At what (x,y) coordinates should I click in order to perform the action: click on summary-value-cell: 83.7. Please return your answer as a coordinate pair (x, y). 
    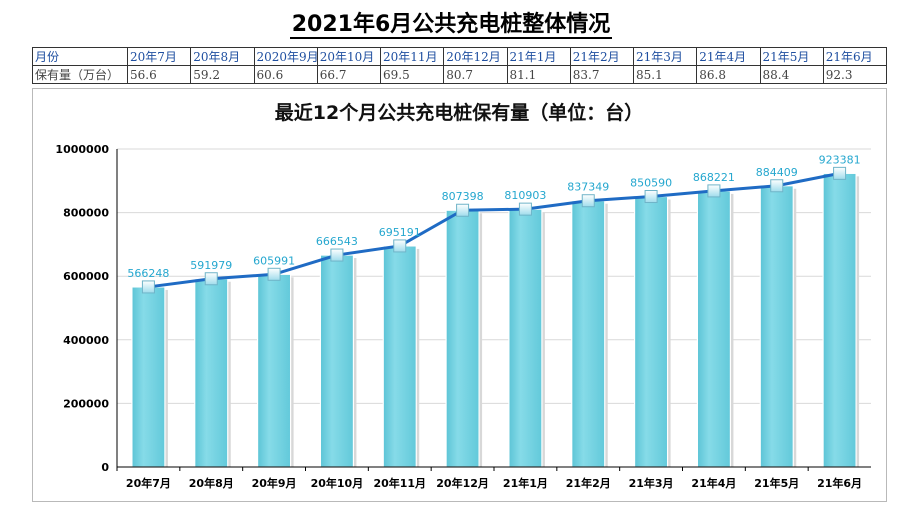
    Looking at the image, I should click on (602, 74).